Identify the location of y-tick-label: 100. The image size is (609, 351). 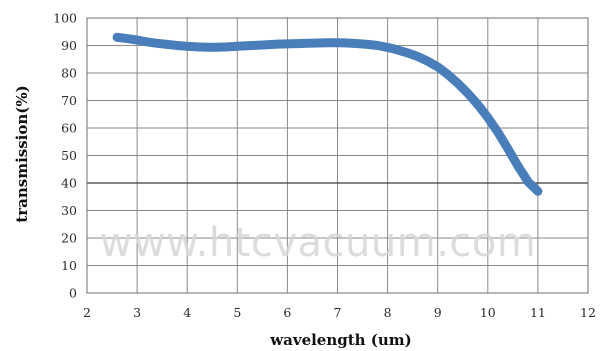
(65, 18).